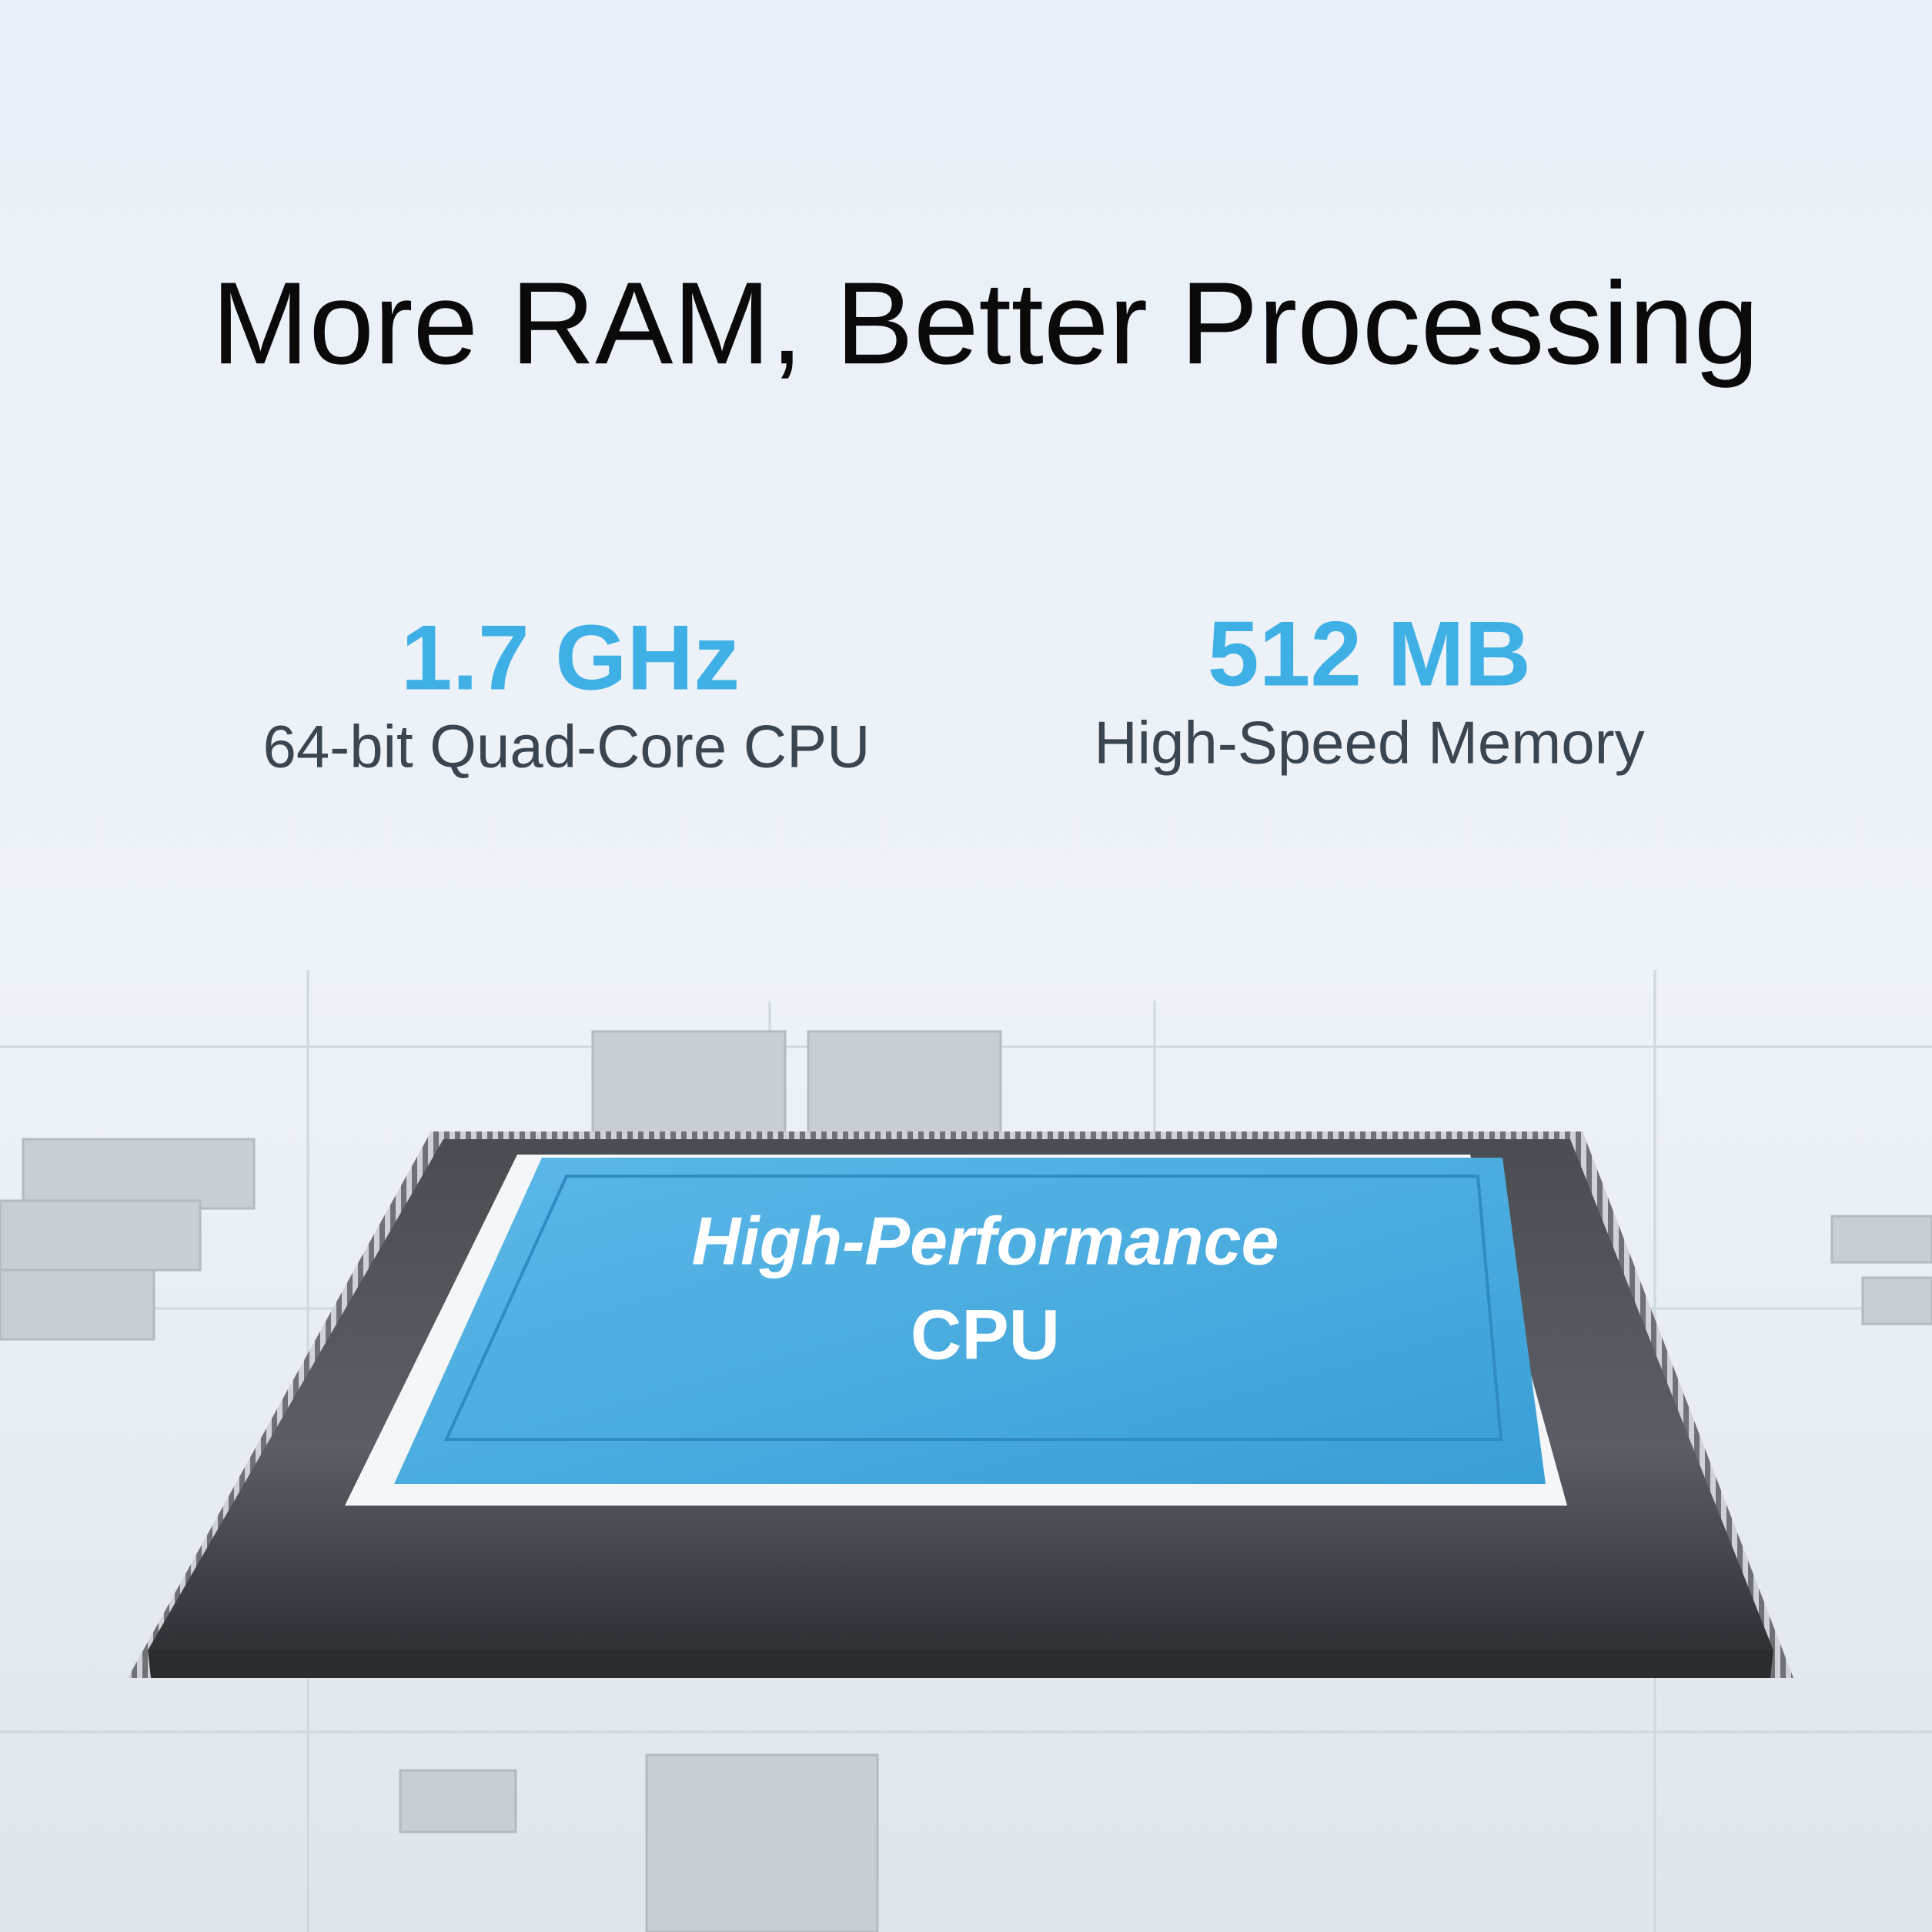 This screenshot has height=1932, width=1932. What do you see at coordinates (985, 1334) in the screenshot?
I see `chip-label: CPU` at bounding box center [985, 1334].